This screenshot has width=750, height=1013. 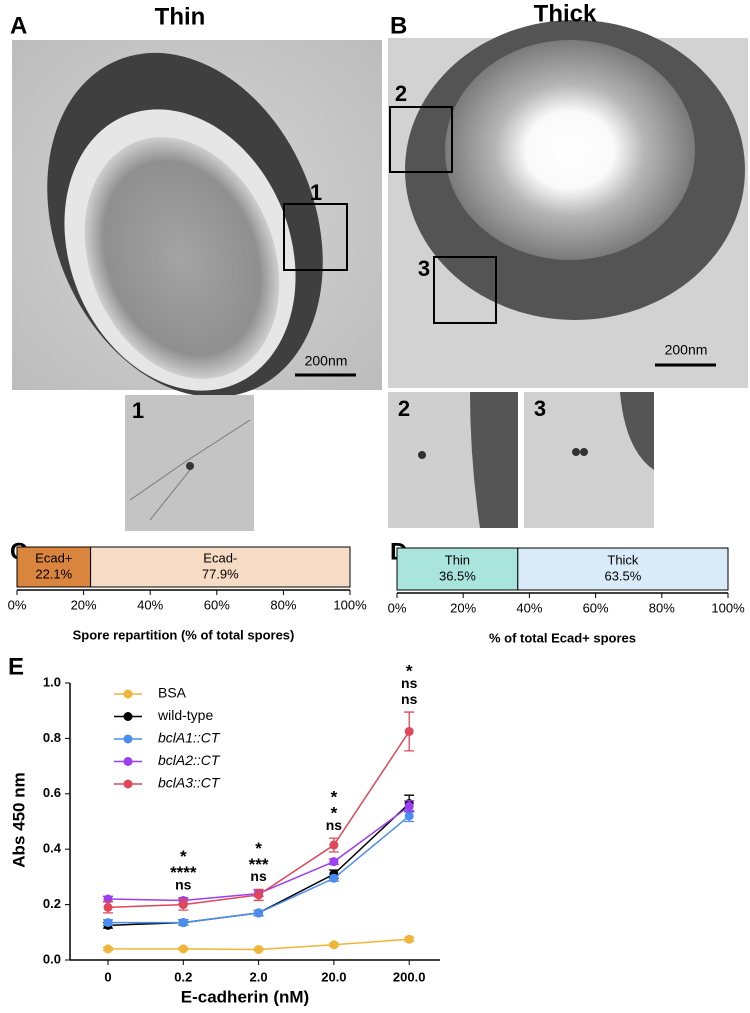 What do you see at coordinates (316, 192) in the screenshot?
I see `box-label: 1` at bounding box center [316, 192].